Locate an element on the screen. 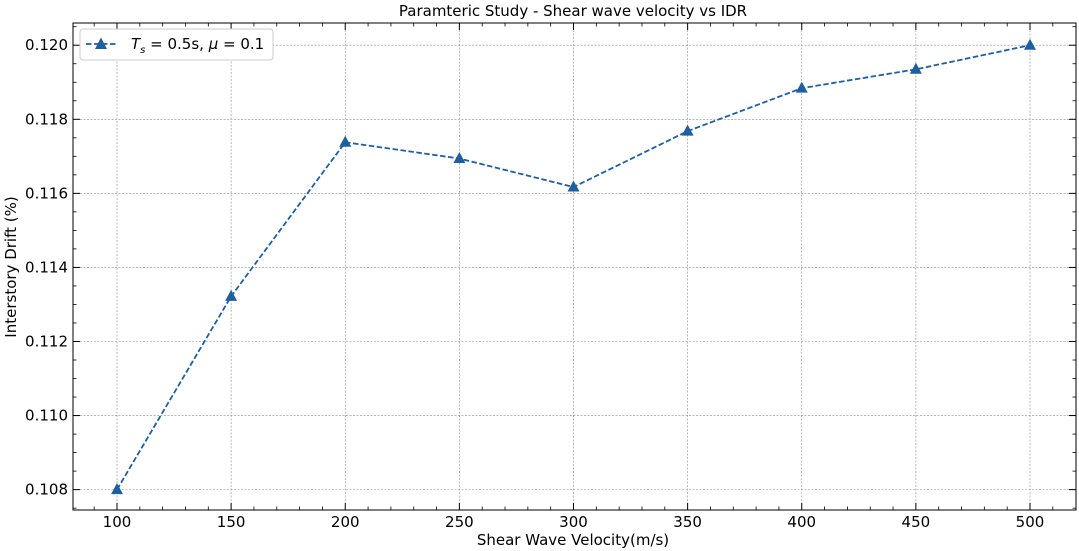 Image resolution: width=1079 pixels, height=551 pixels. y-tick-label: 0.120 is located at coordinates (46, 45).